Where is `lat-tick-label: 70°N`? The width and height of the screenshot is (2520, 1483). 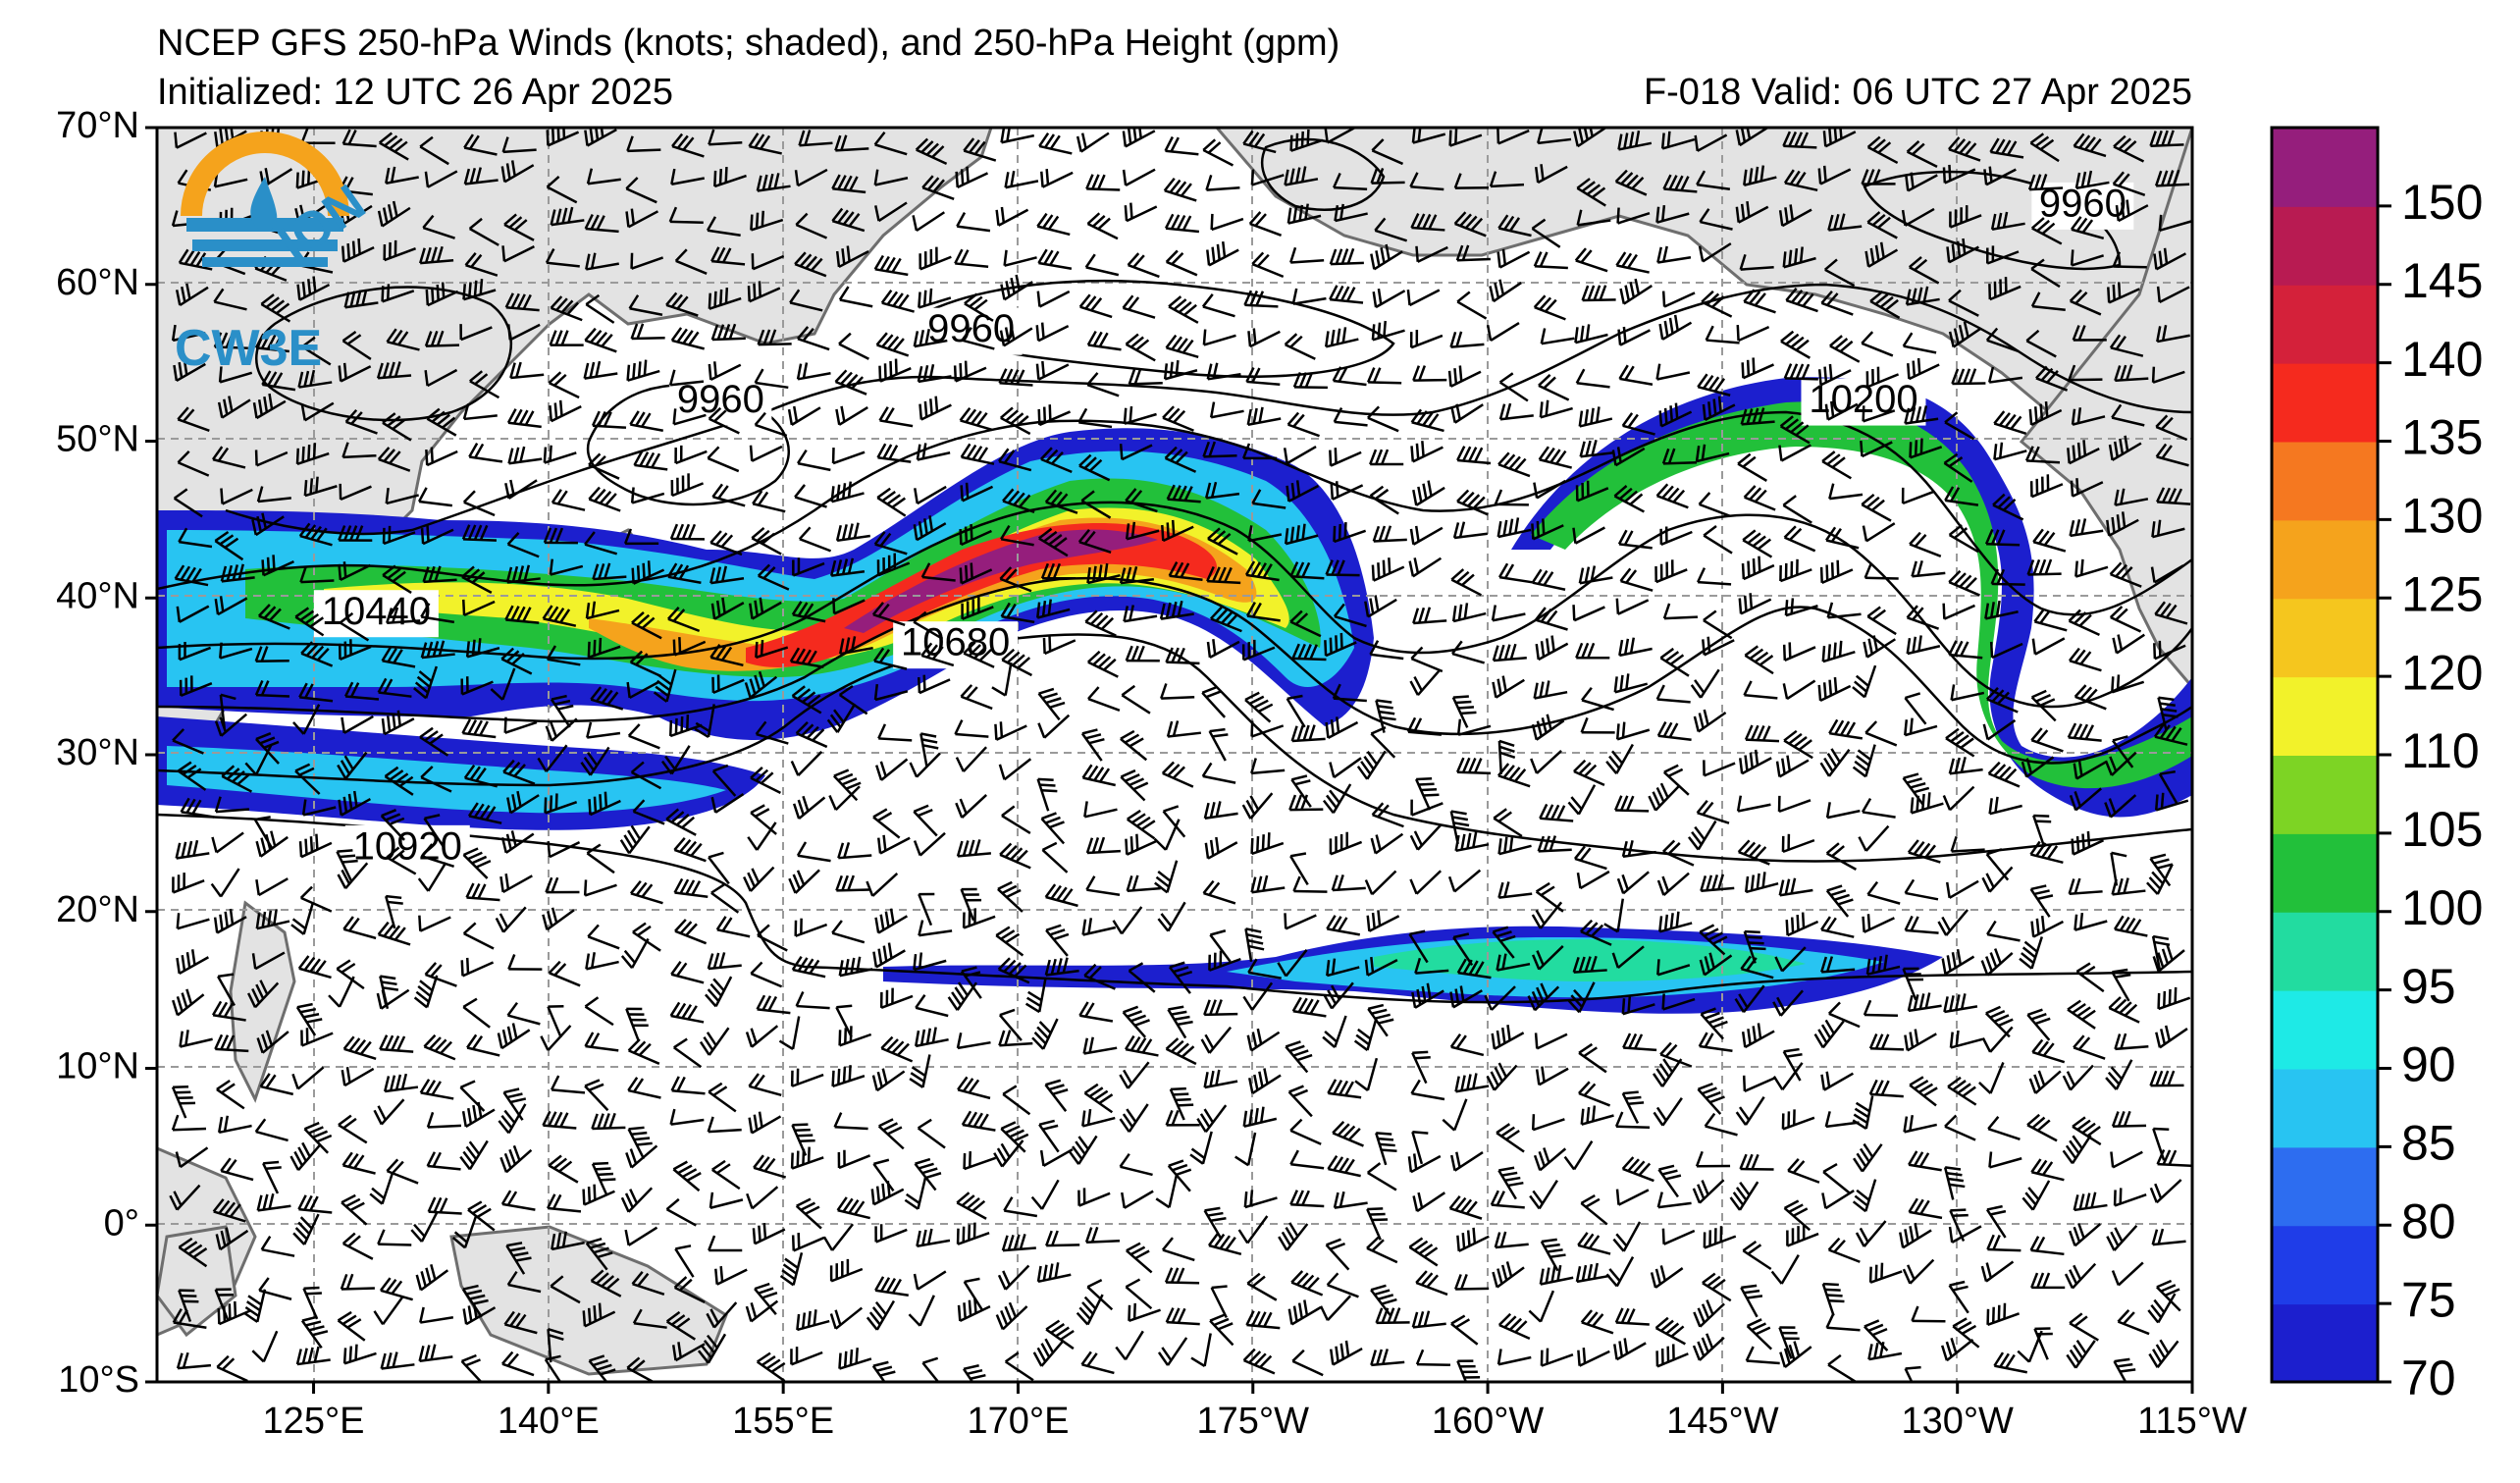
lat-tick-label: 70°N is located at coordinates (97, 126).